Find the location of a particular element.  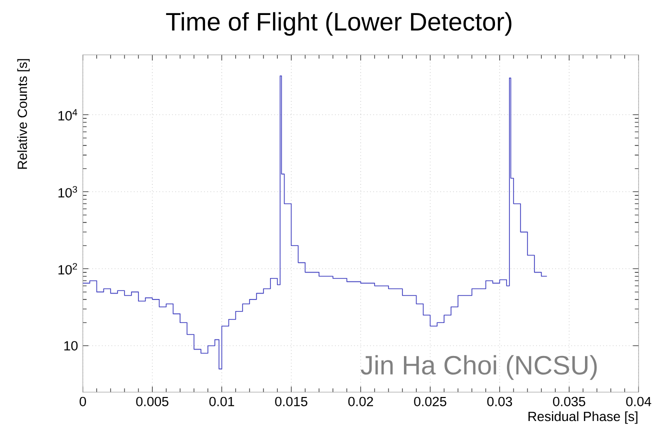

y-tick-label: 10$^{2}$ is located at coordinates (67, 268).